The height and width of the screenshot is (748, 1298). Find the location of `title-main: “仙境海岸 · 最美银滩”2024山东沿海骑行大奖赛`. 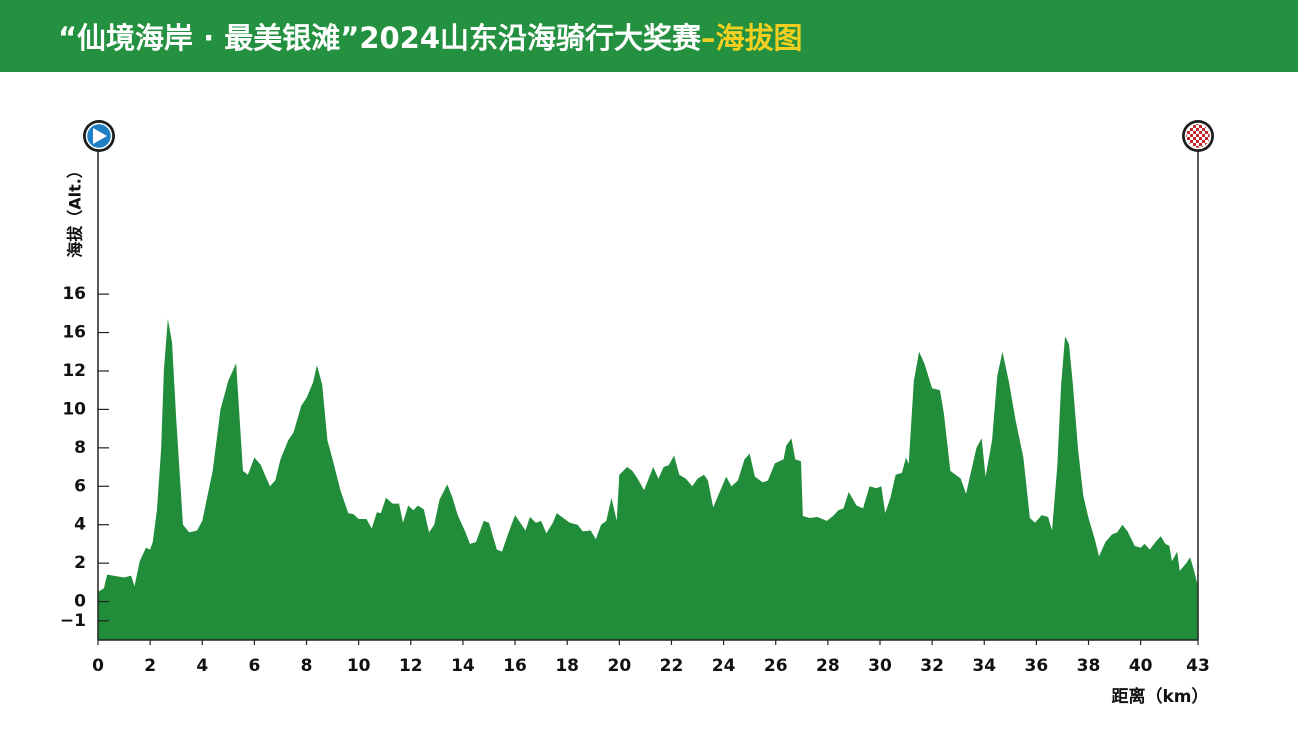

title-main: “仙境海岸 · 最美银滩”2024山东沿海骑行大奖赛 is located at coordinates (380, 38).